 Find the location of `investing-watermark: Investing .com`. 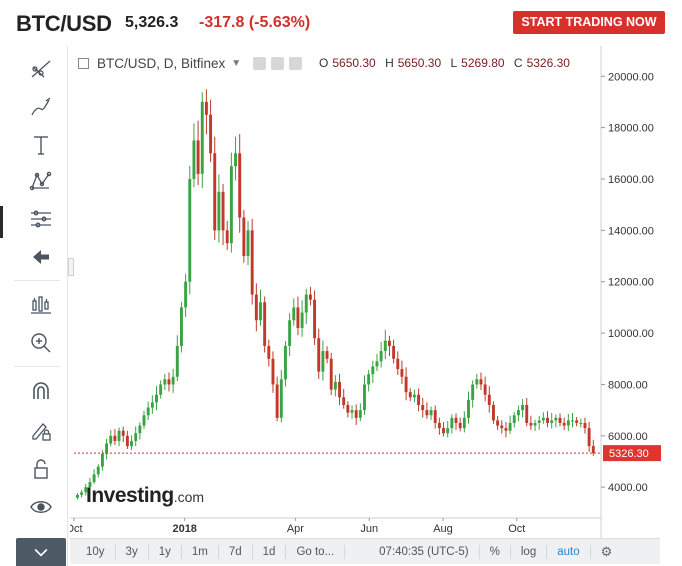

investing-watermark: Investing .com is located at coordinates (145, 496).